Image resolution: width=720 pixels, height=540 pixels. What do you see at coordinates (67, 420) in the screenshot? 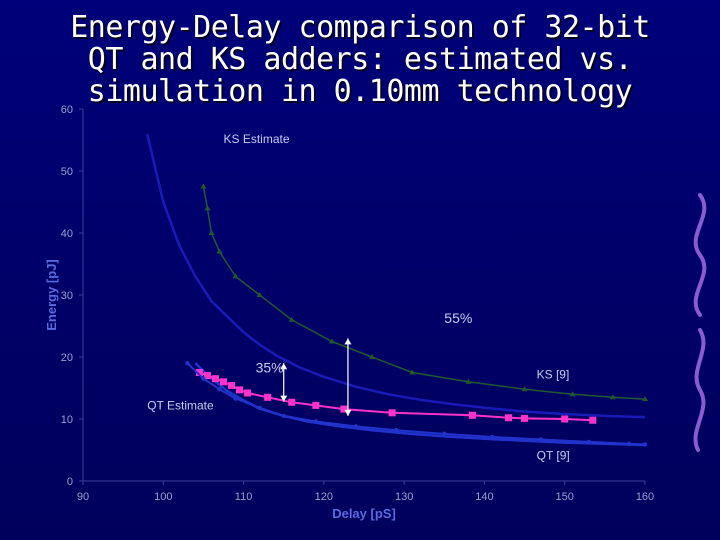
I see `y-tick-label: 10` at bounding box center [67, 420].